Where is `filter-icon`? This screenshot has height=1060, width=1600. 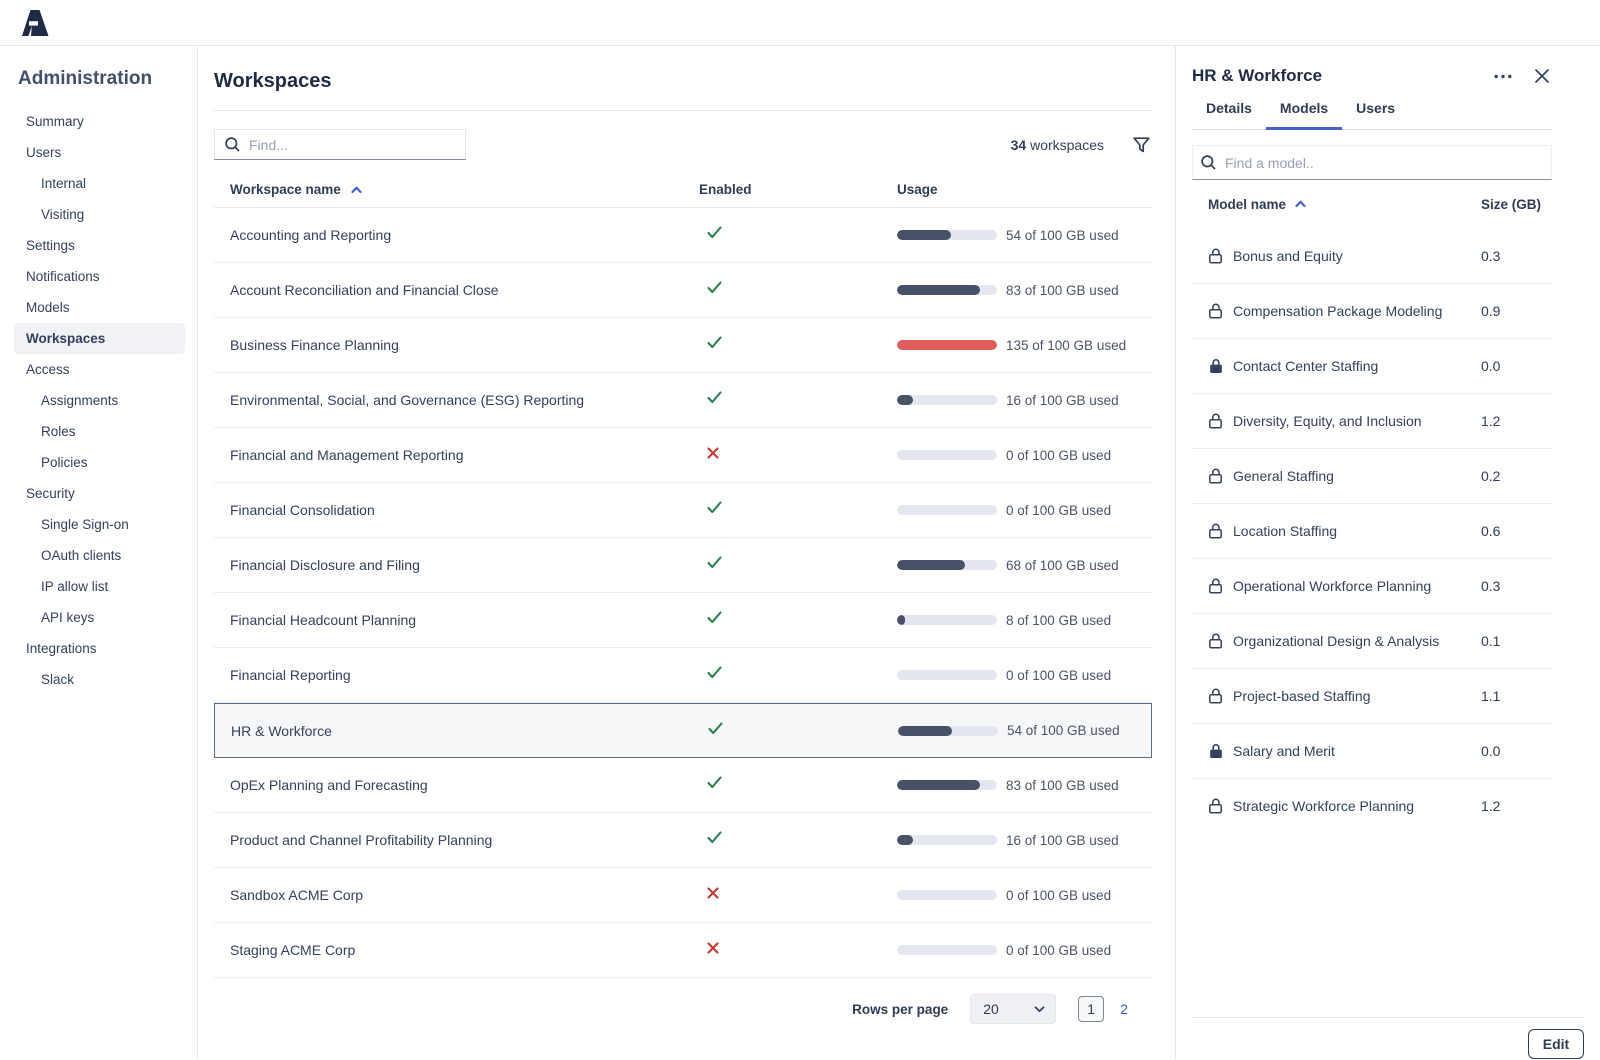
filter-icon is located at coordinates (1141, 145).